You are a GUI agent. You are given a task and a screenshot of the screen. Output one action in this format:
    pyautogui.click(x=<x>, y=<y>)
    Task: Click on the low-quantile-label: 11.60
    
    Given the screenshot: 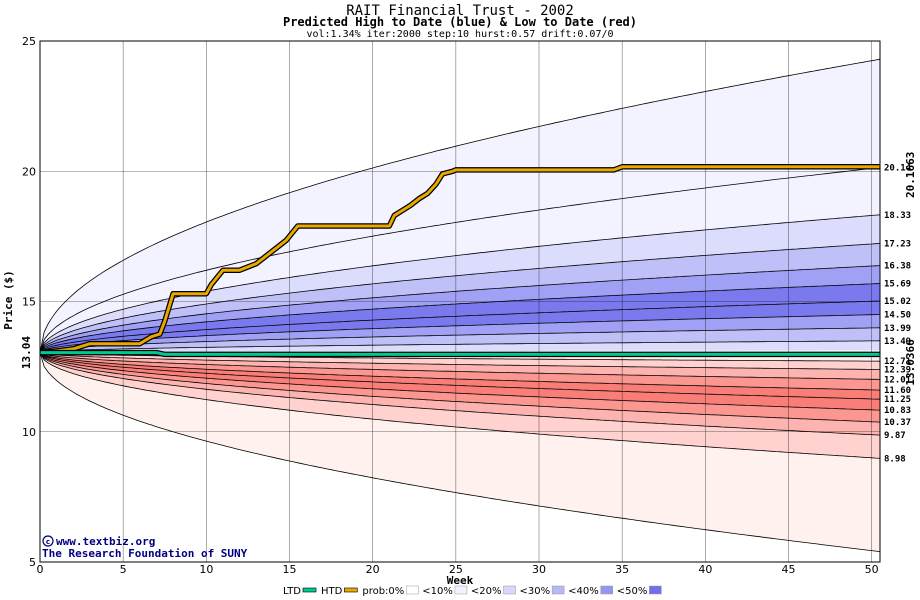 What is the action you would take?
    pyautogui.click(x=897, y=391)
    